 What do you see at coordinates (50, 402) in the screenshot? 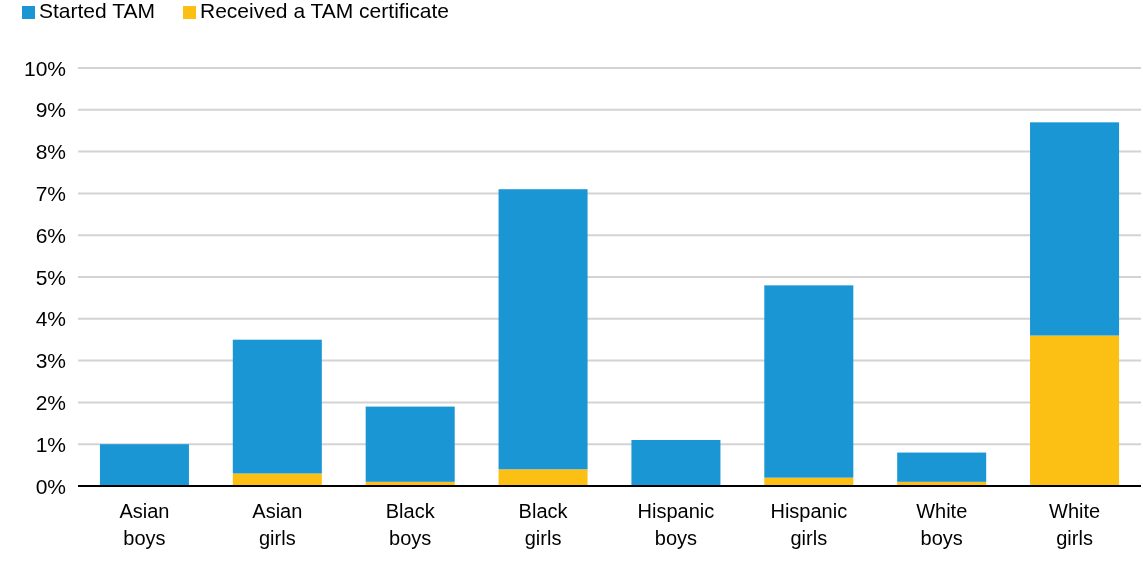
I see `y-tick-label: 2%` at bounding box center [50, 402].